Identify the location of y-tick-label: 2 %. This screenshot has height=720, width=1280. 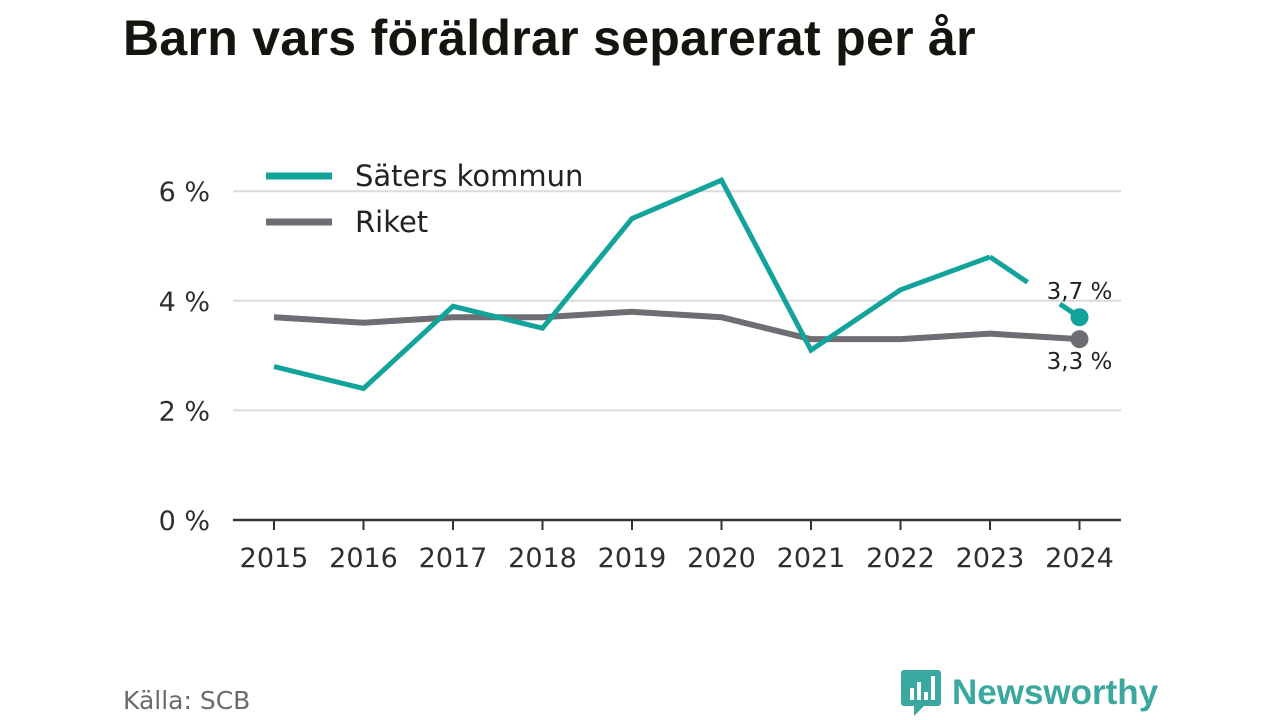
(184, 411).